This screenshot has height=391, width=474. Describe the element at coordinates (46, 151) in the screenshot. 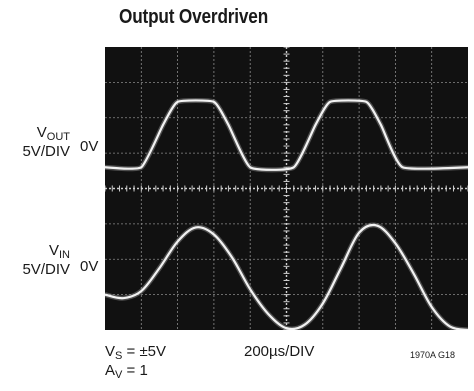

I see `vout-scale-label: 5V/DIV` at that location.